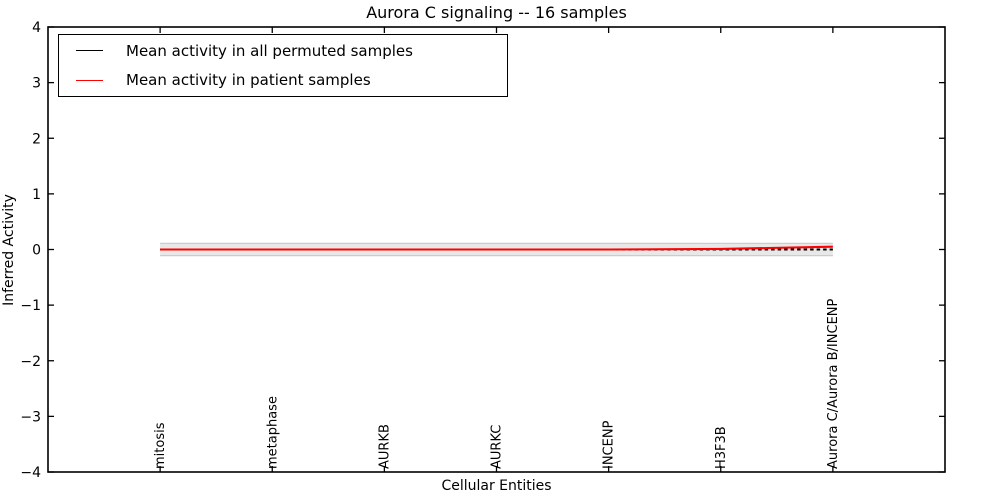  What do you see at coordinates (89, 80) in the screenshot?
I see `legend-line-sample-red` at bounding box center [89, 80].